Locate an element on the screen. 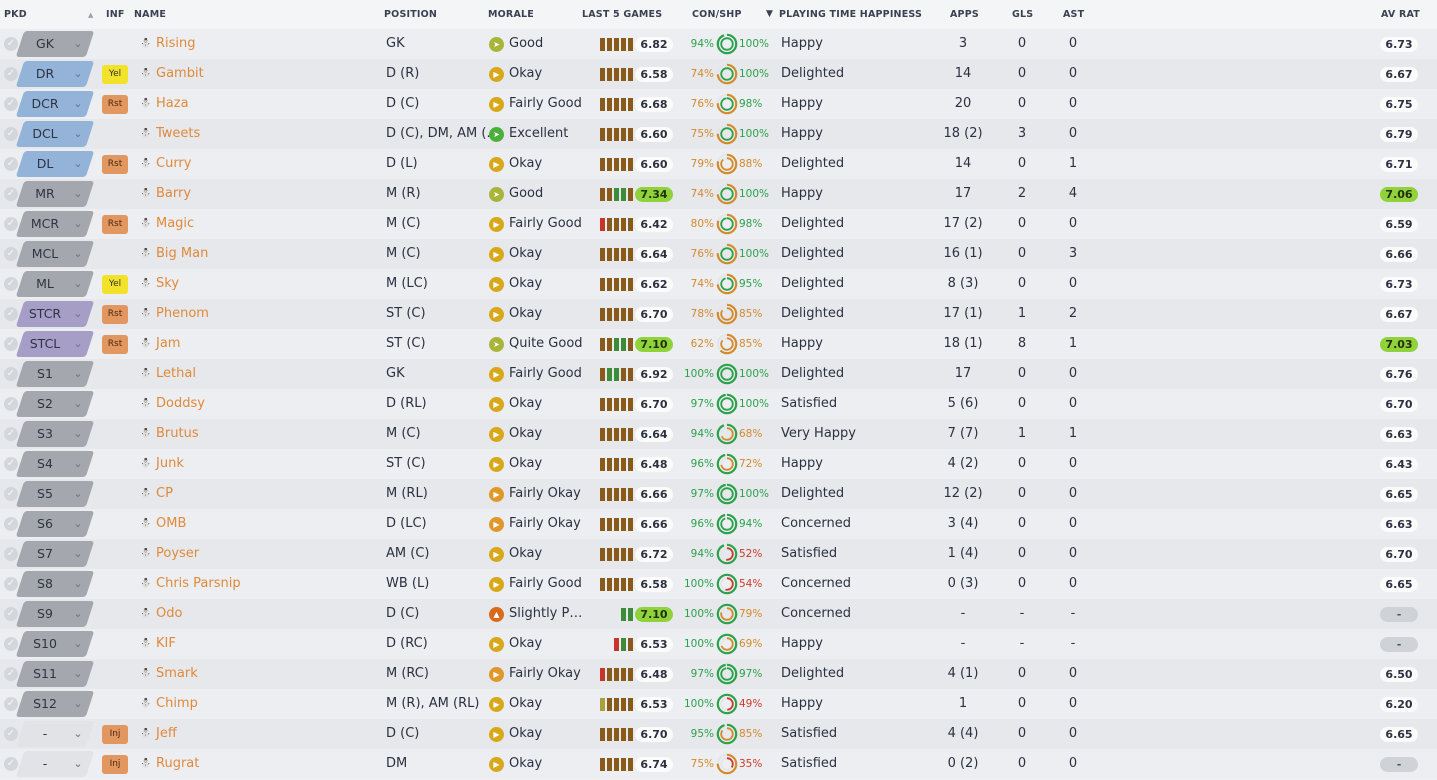 This screenshot has width=1437, height=780. col-last5-header: LAST 5 GAMES is located at coordinates (622, 14).